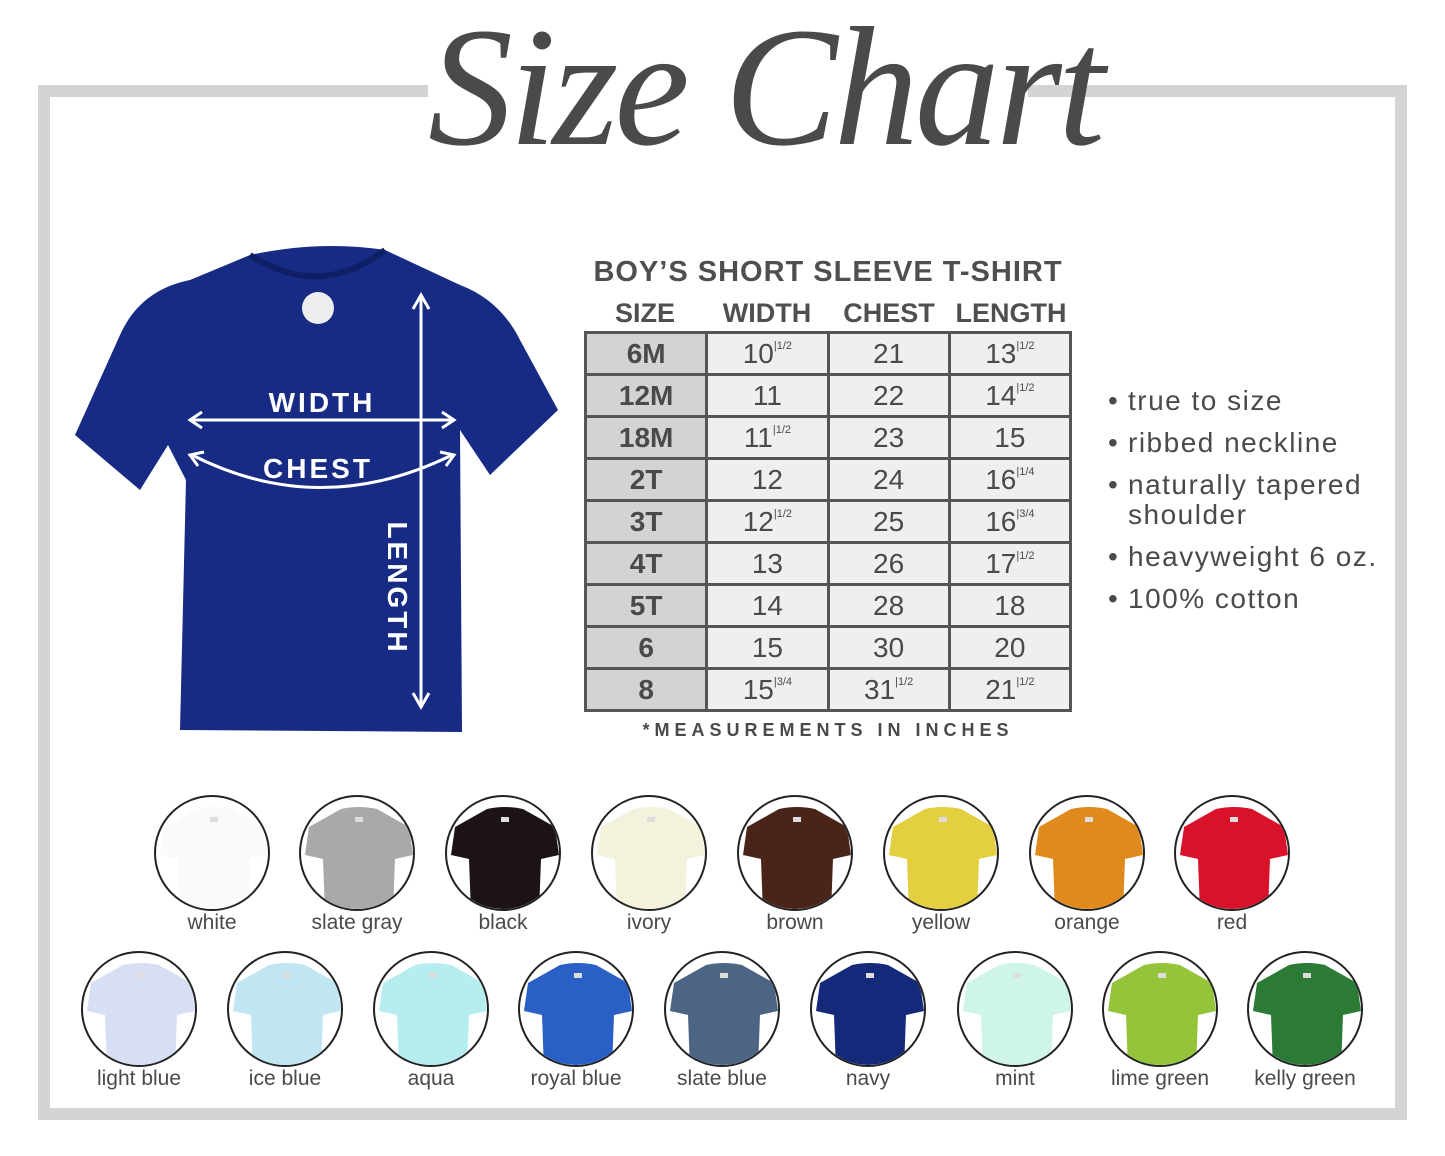 The image size is (1445, 1156). Describe the element at coordinates (889, 521) in the screenshot. I see `cell-value: 25` at that location.